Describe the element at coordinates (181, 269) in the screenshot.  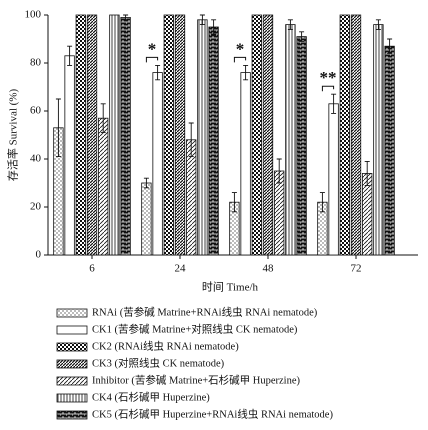
I see `x-tick-label: 24` at that location.